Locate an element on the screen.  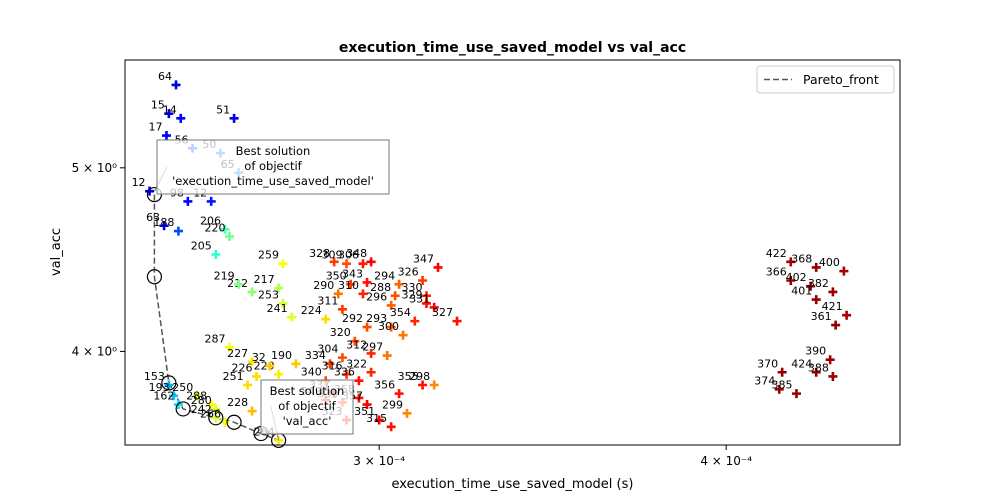
data-point: 311 is located at coordinates (332, 304).